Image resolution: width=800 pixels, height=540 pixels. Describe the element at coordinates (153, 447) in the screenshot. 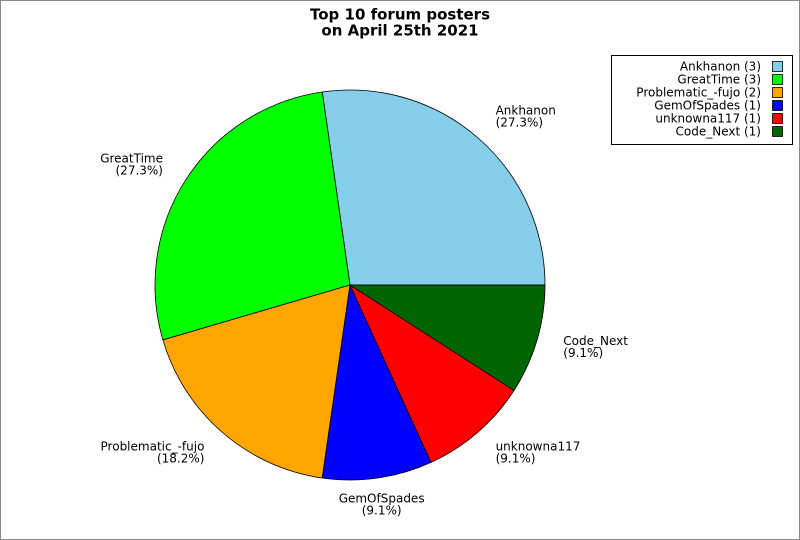

I see `slice-label: Problematic_-fujo` at that location.